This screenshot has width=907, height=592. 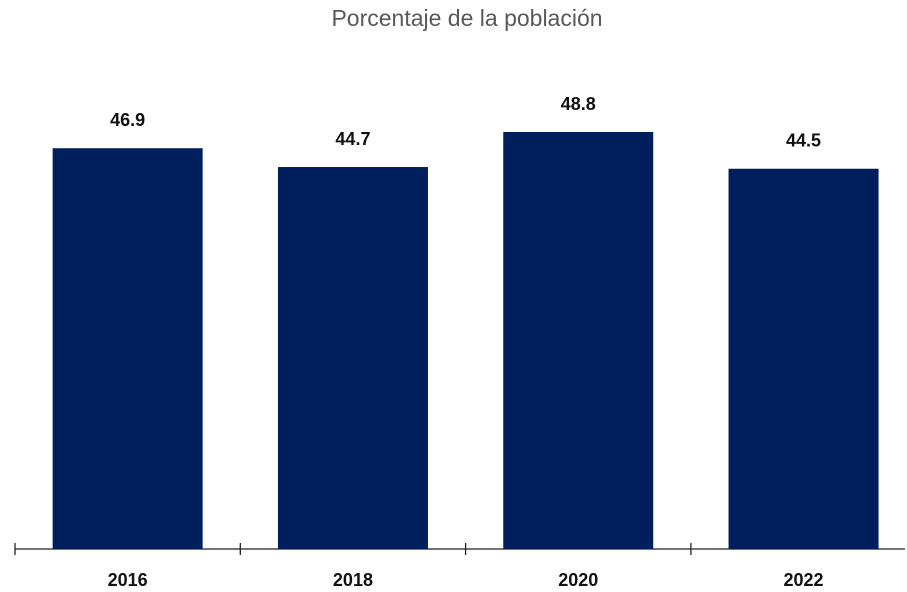 What do you see at coordinates (803, 140) in the screenshot?
I see `data-label: 44.5` at bounding box center [803, 140].